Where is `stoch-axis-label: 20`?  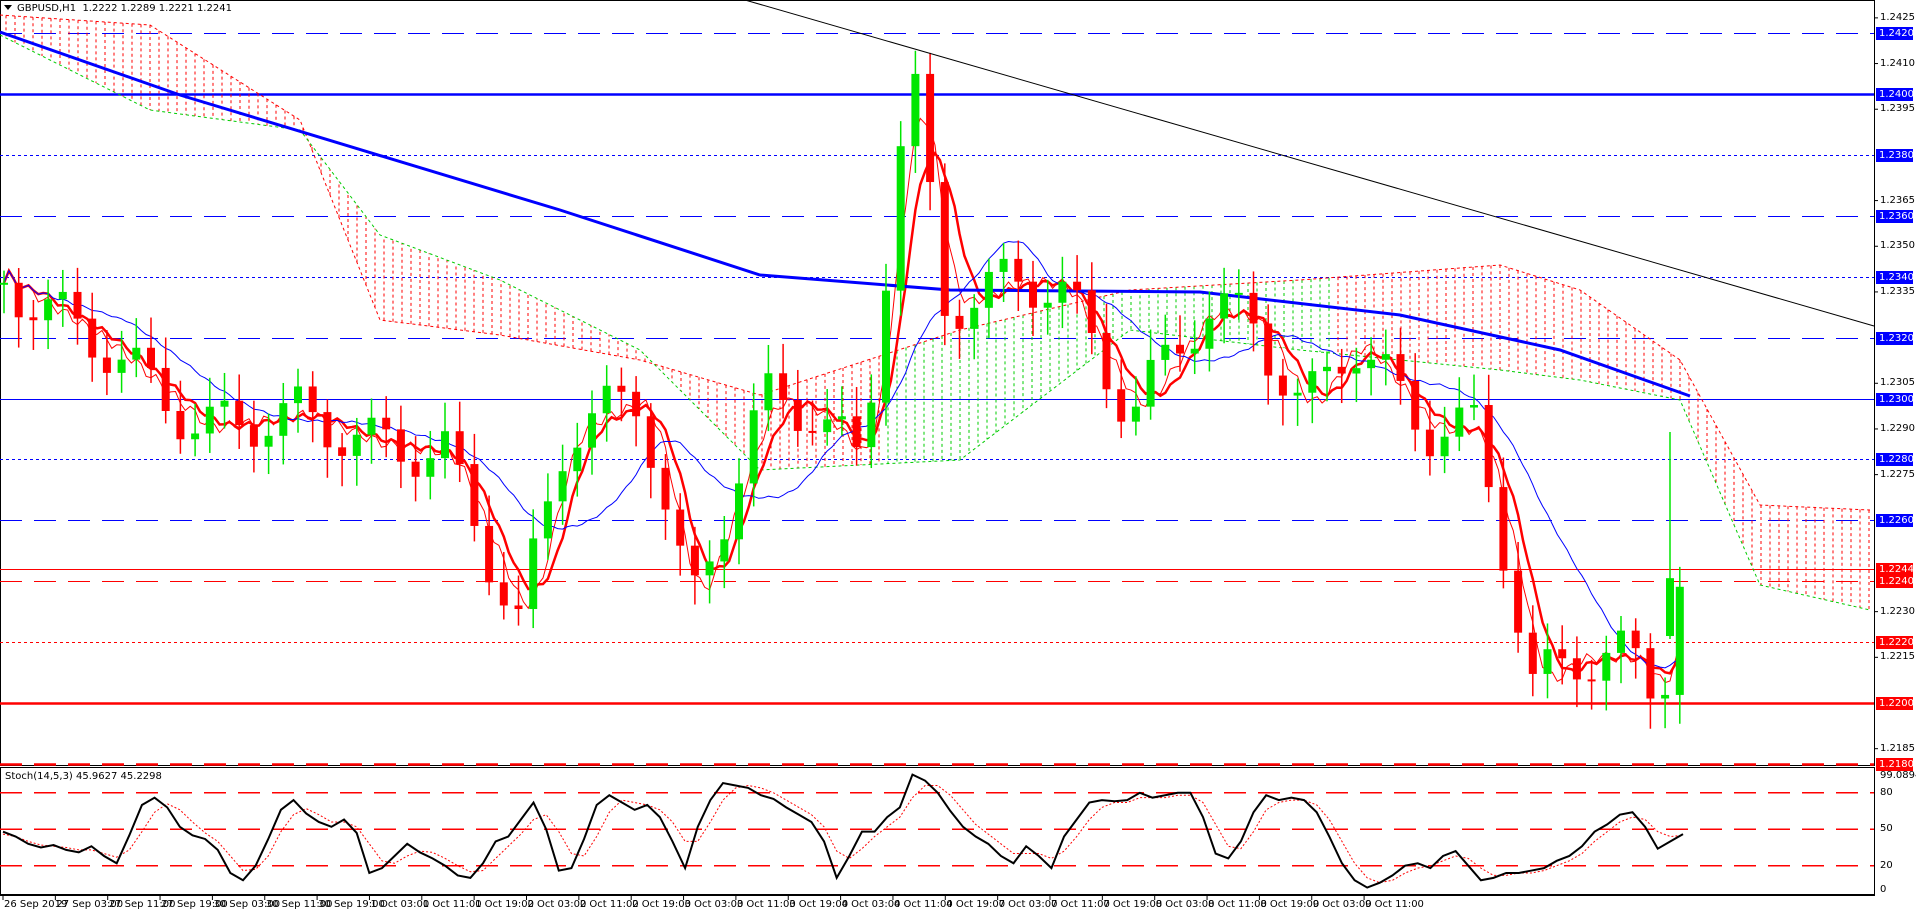 stoch-axis-label: 20 is located at coordinates (1886, 865).